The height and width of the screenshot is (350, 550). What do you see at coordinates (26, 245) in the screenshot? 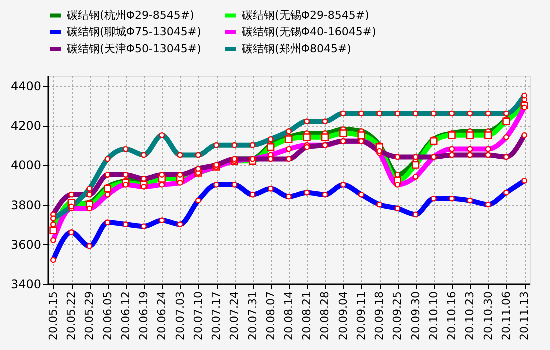
I see `y-tick-label: 3600` at bounding box center [26, 245].